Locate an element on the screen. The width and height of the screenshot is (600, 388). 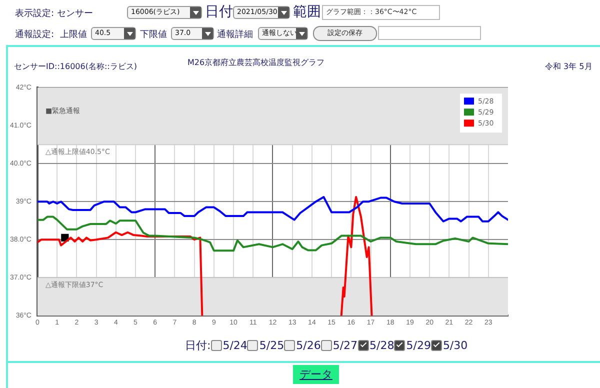
text: 上限値 is located at coordinates (73, 34).